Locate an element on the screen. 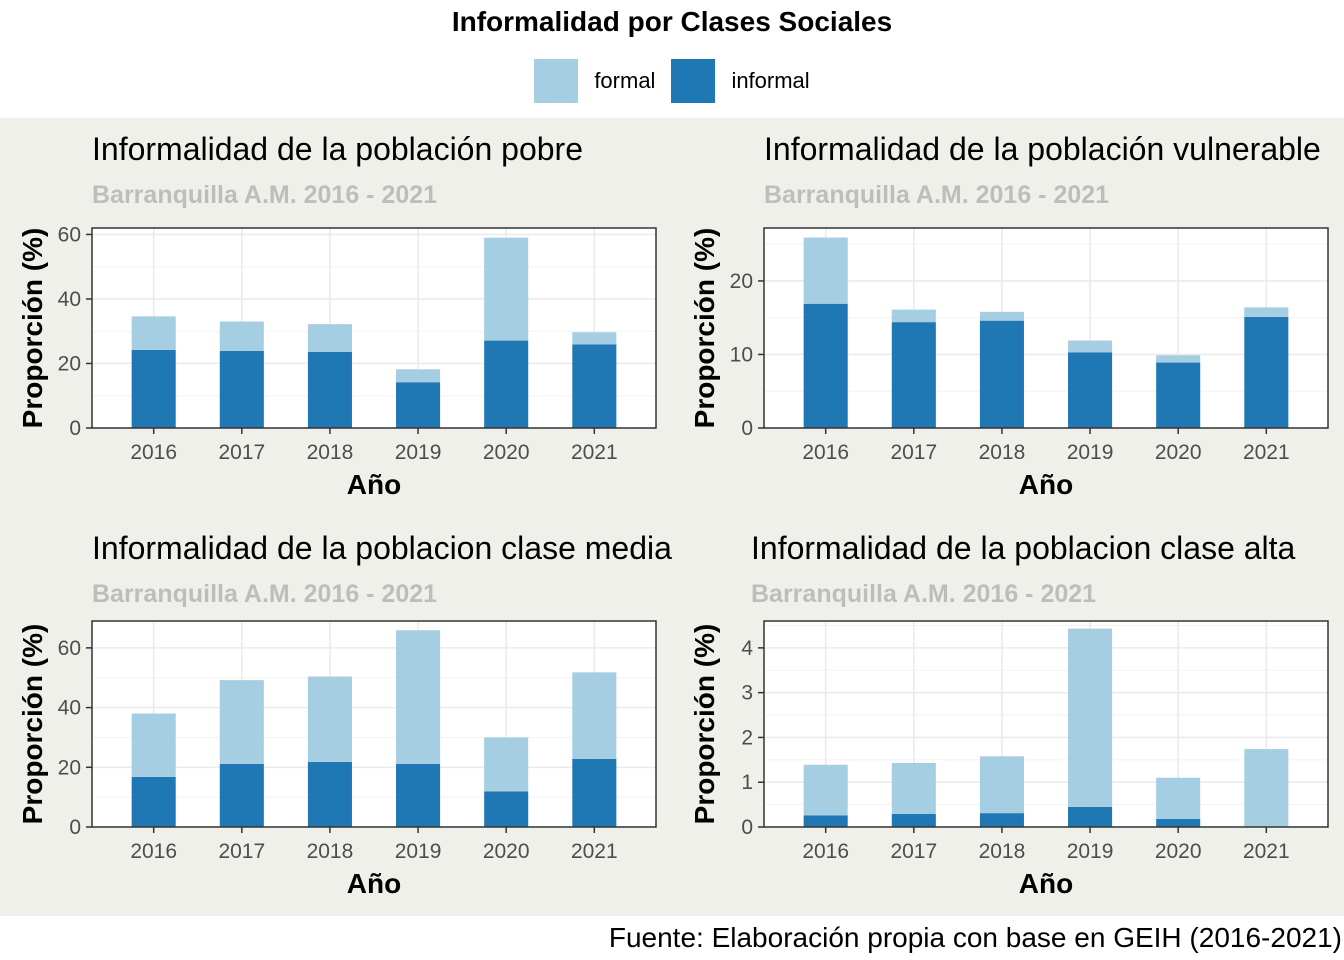  chart-title: Informalidad de la población pobre is located at coordinates (337, 149).